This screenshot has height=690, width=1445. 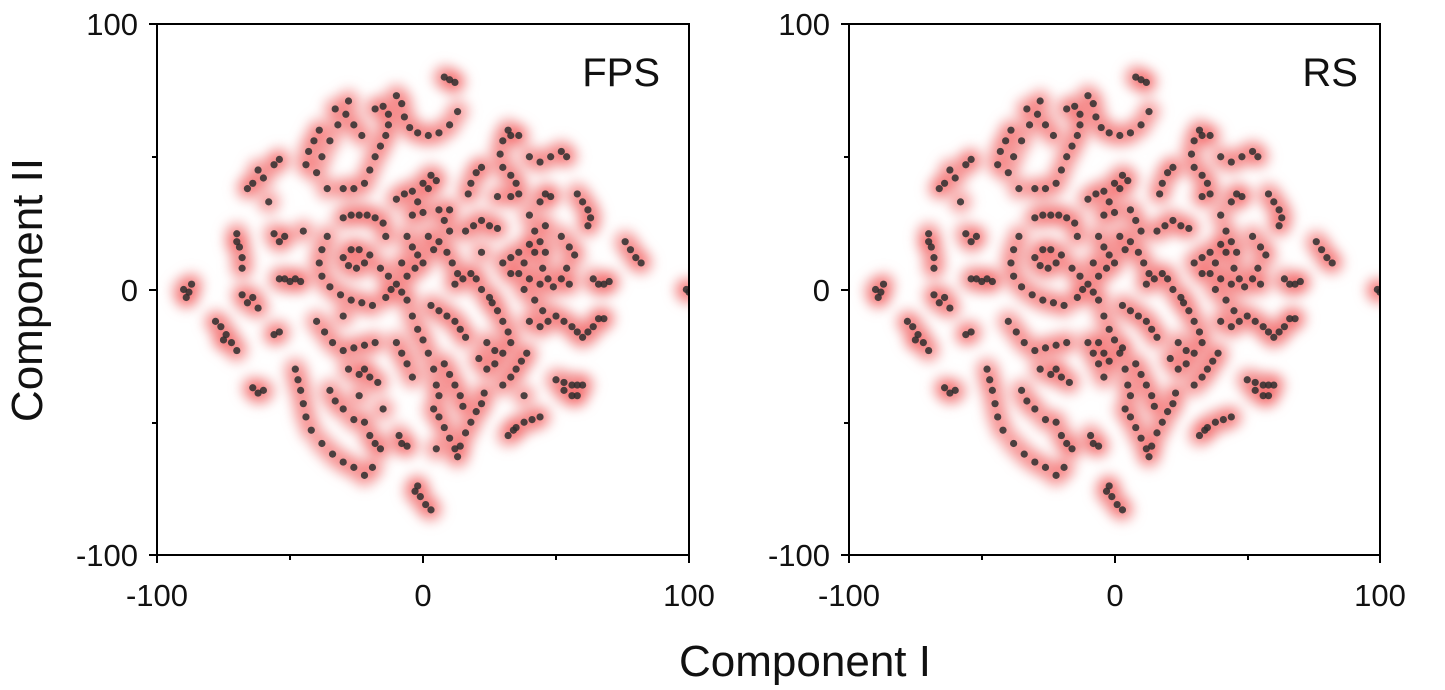 What do you see at coordinates (422, 595) in the screenshot?
I see `x-tick-label: 0` at bounding box center [422, 595].